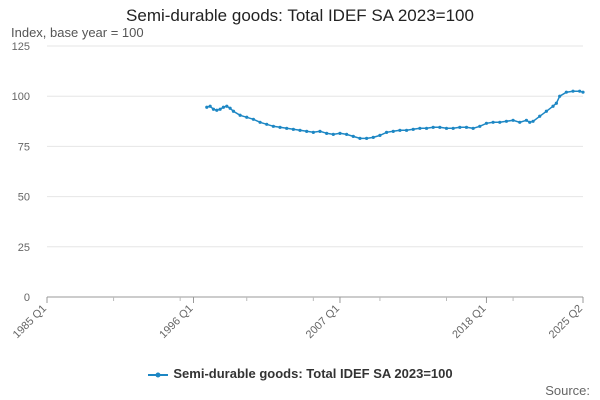 The width and height of the screenshot is (600, 400). Describe the element at coordinates (24, 147) in the screenshot. I see `y-tick-label: 75` at that location.